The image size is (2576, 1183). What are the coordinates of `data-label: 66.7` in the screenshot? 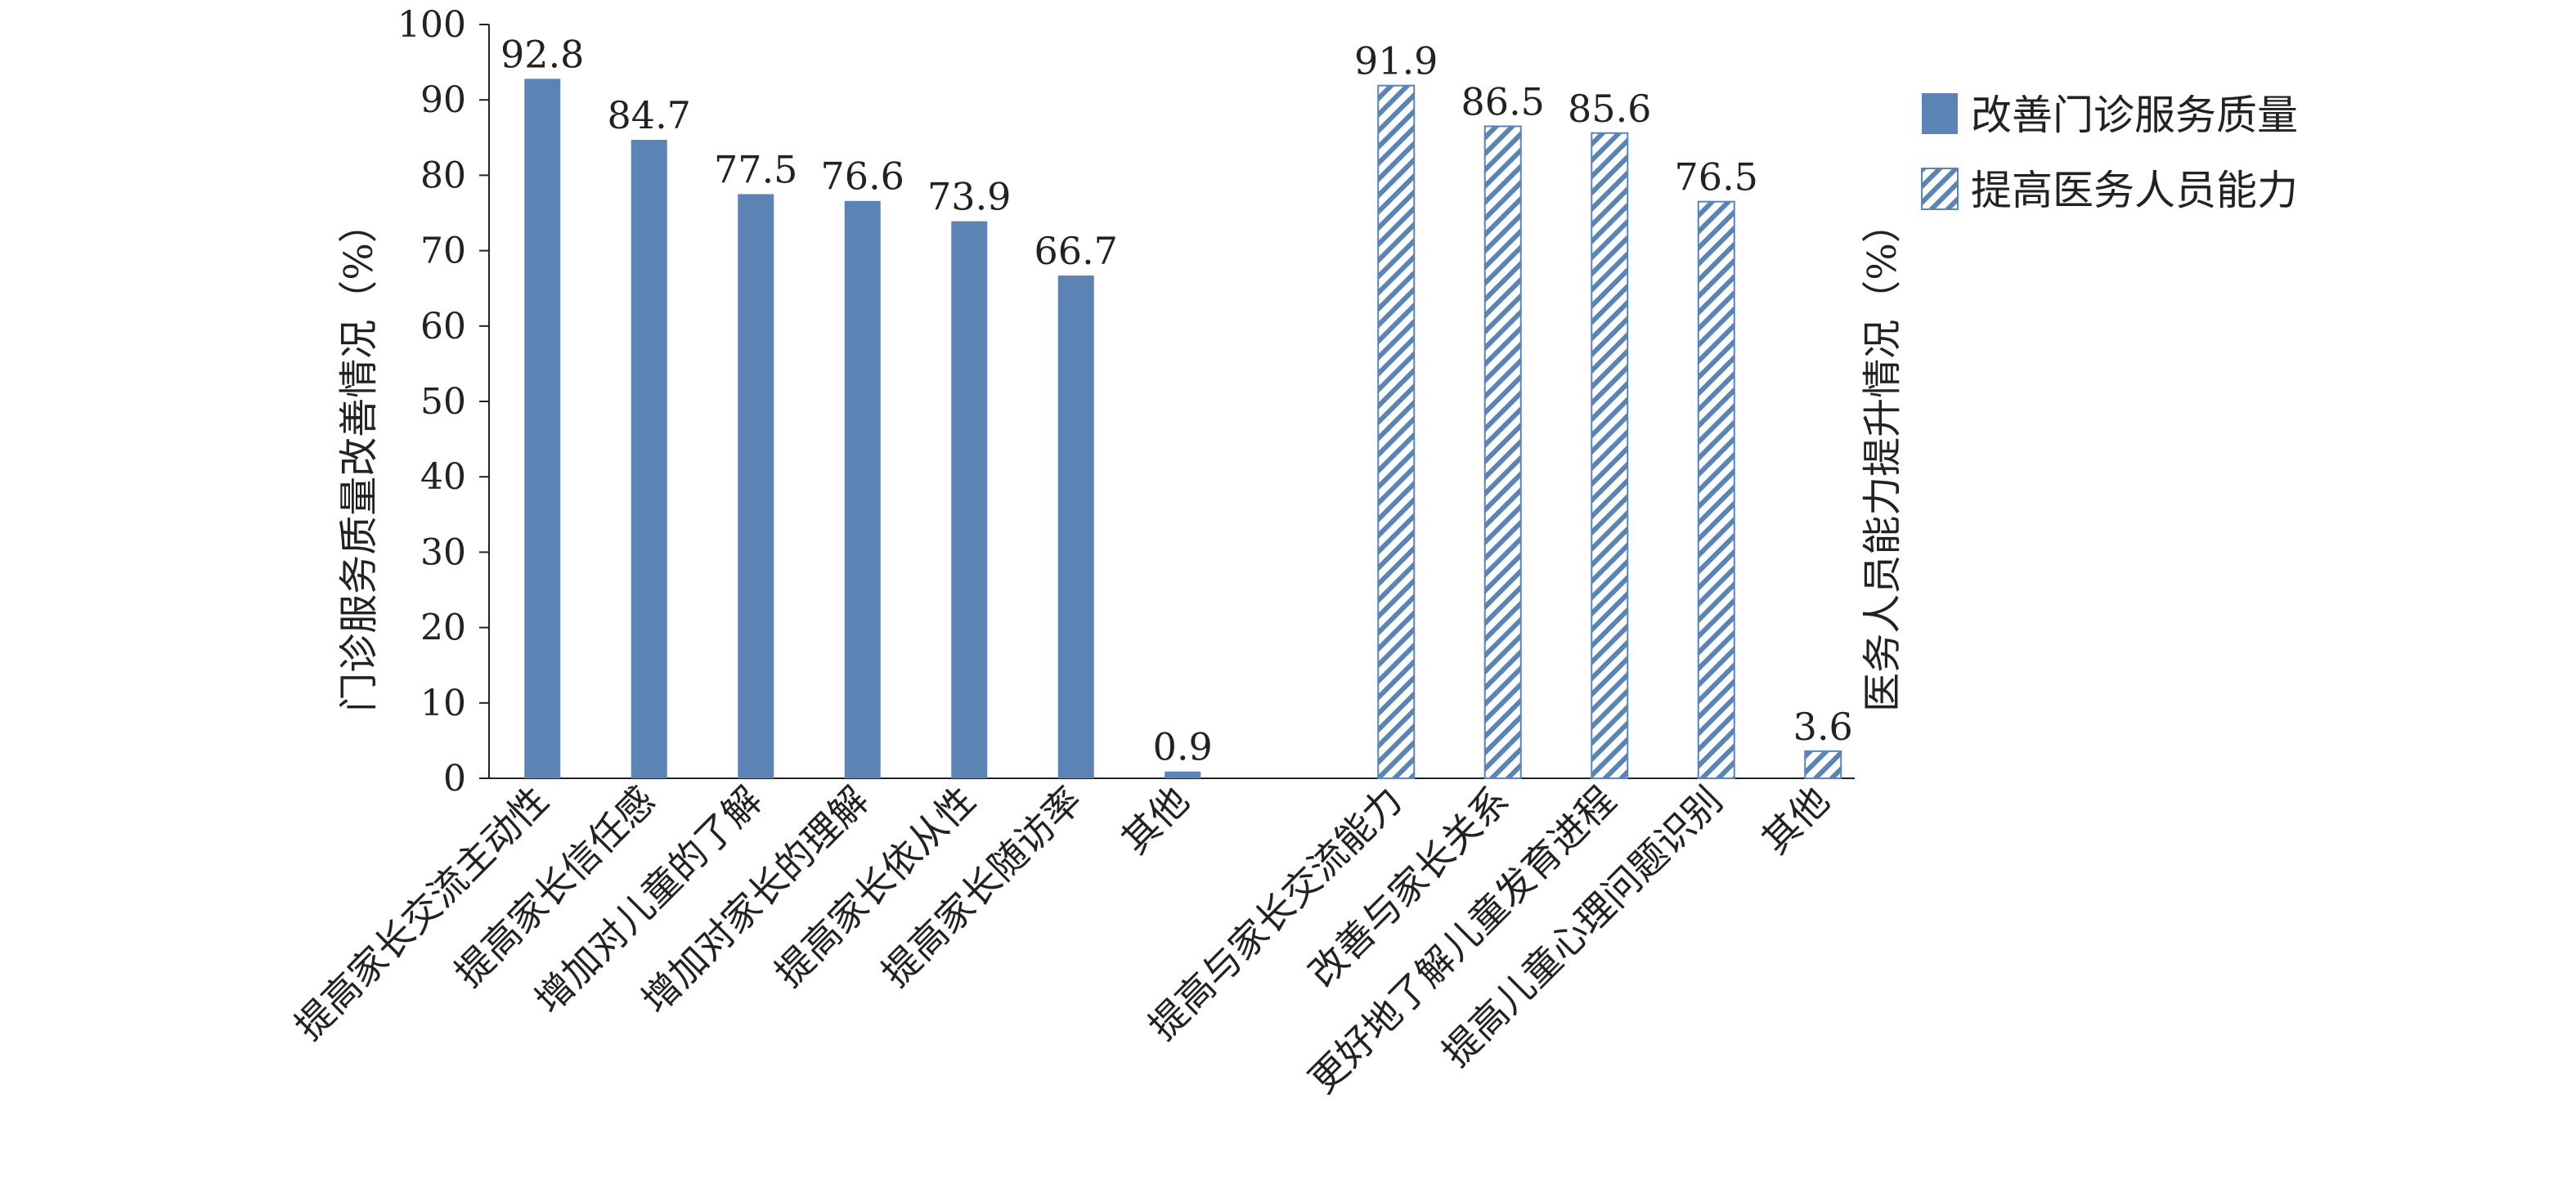 It's located at (1076, 251).